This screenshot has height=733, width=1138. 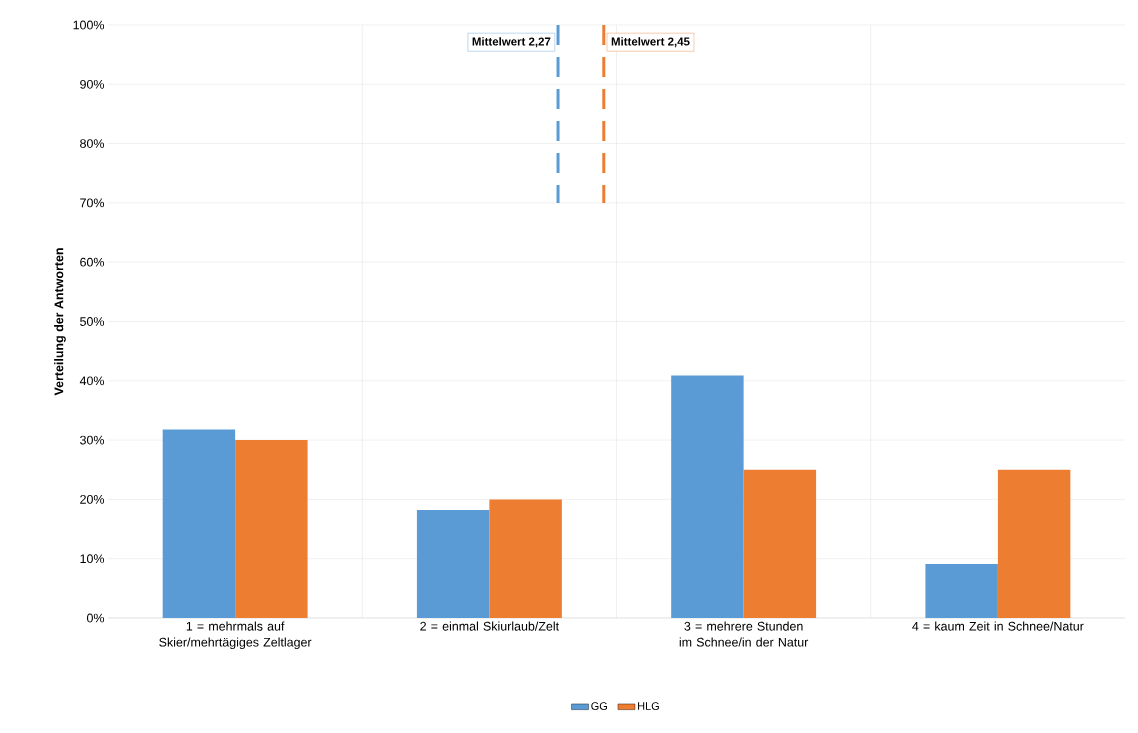 What do you see at coordinates (92, 499) in the screenshot?
I see `y-tick-label: 20%` at bounding box center [92, 499].